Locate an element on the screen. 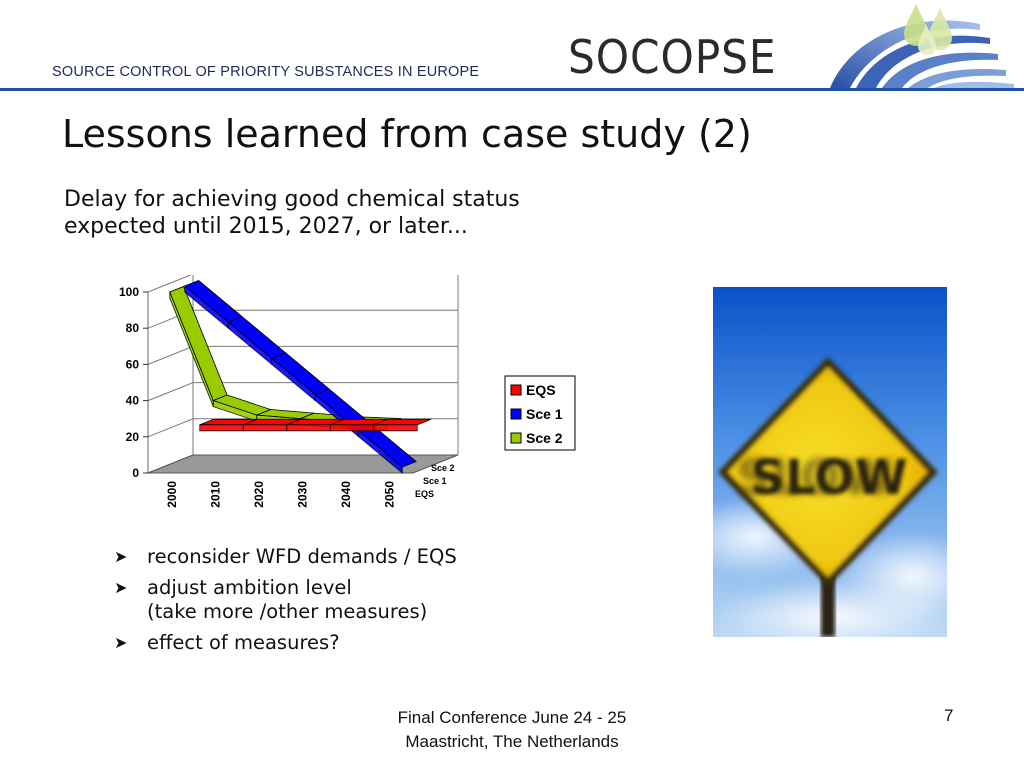  chart-floor is located at coordinates (303, 464).